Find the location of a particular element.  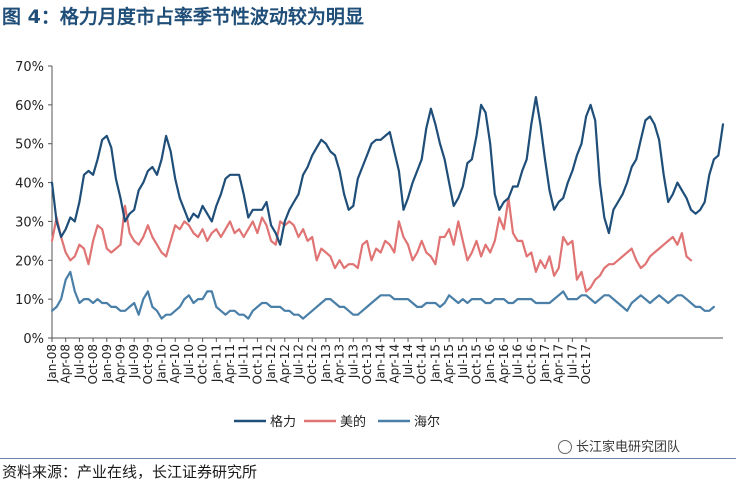

x-tick-label: Oct-14 is located at coordinates (422, 364).